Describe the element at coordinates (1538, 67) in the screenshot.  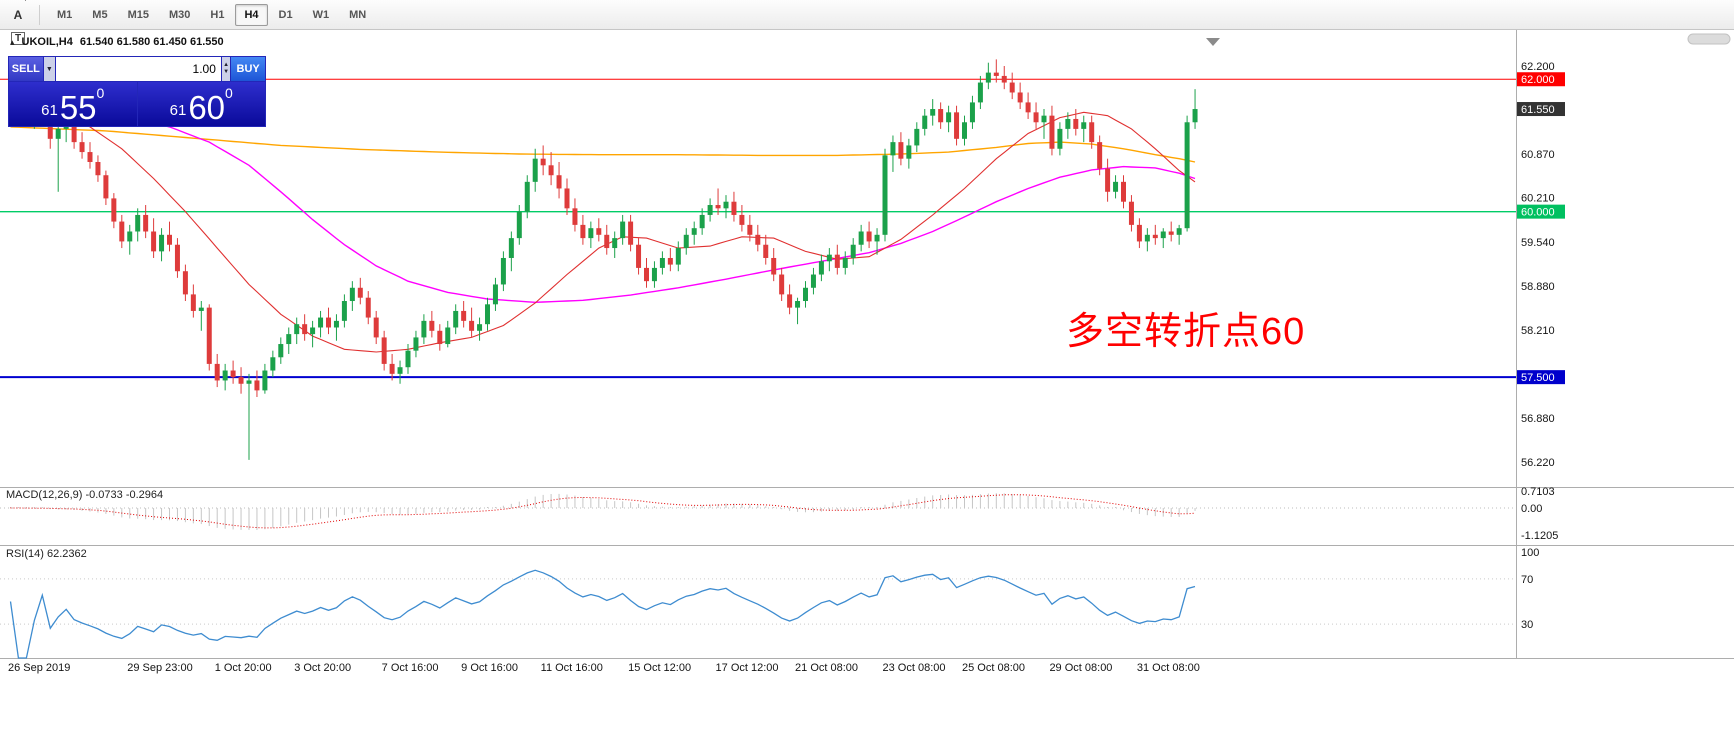
I see `price-axis-label: 62.200` at that location.